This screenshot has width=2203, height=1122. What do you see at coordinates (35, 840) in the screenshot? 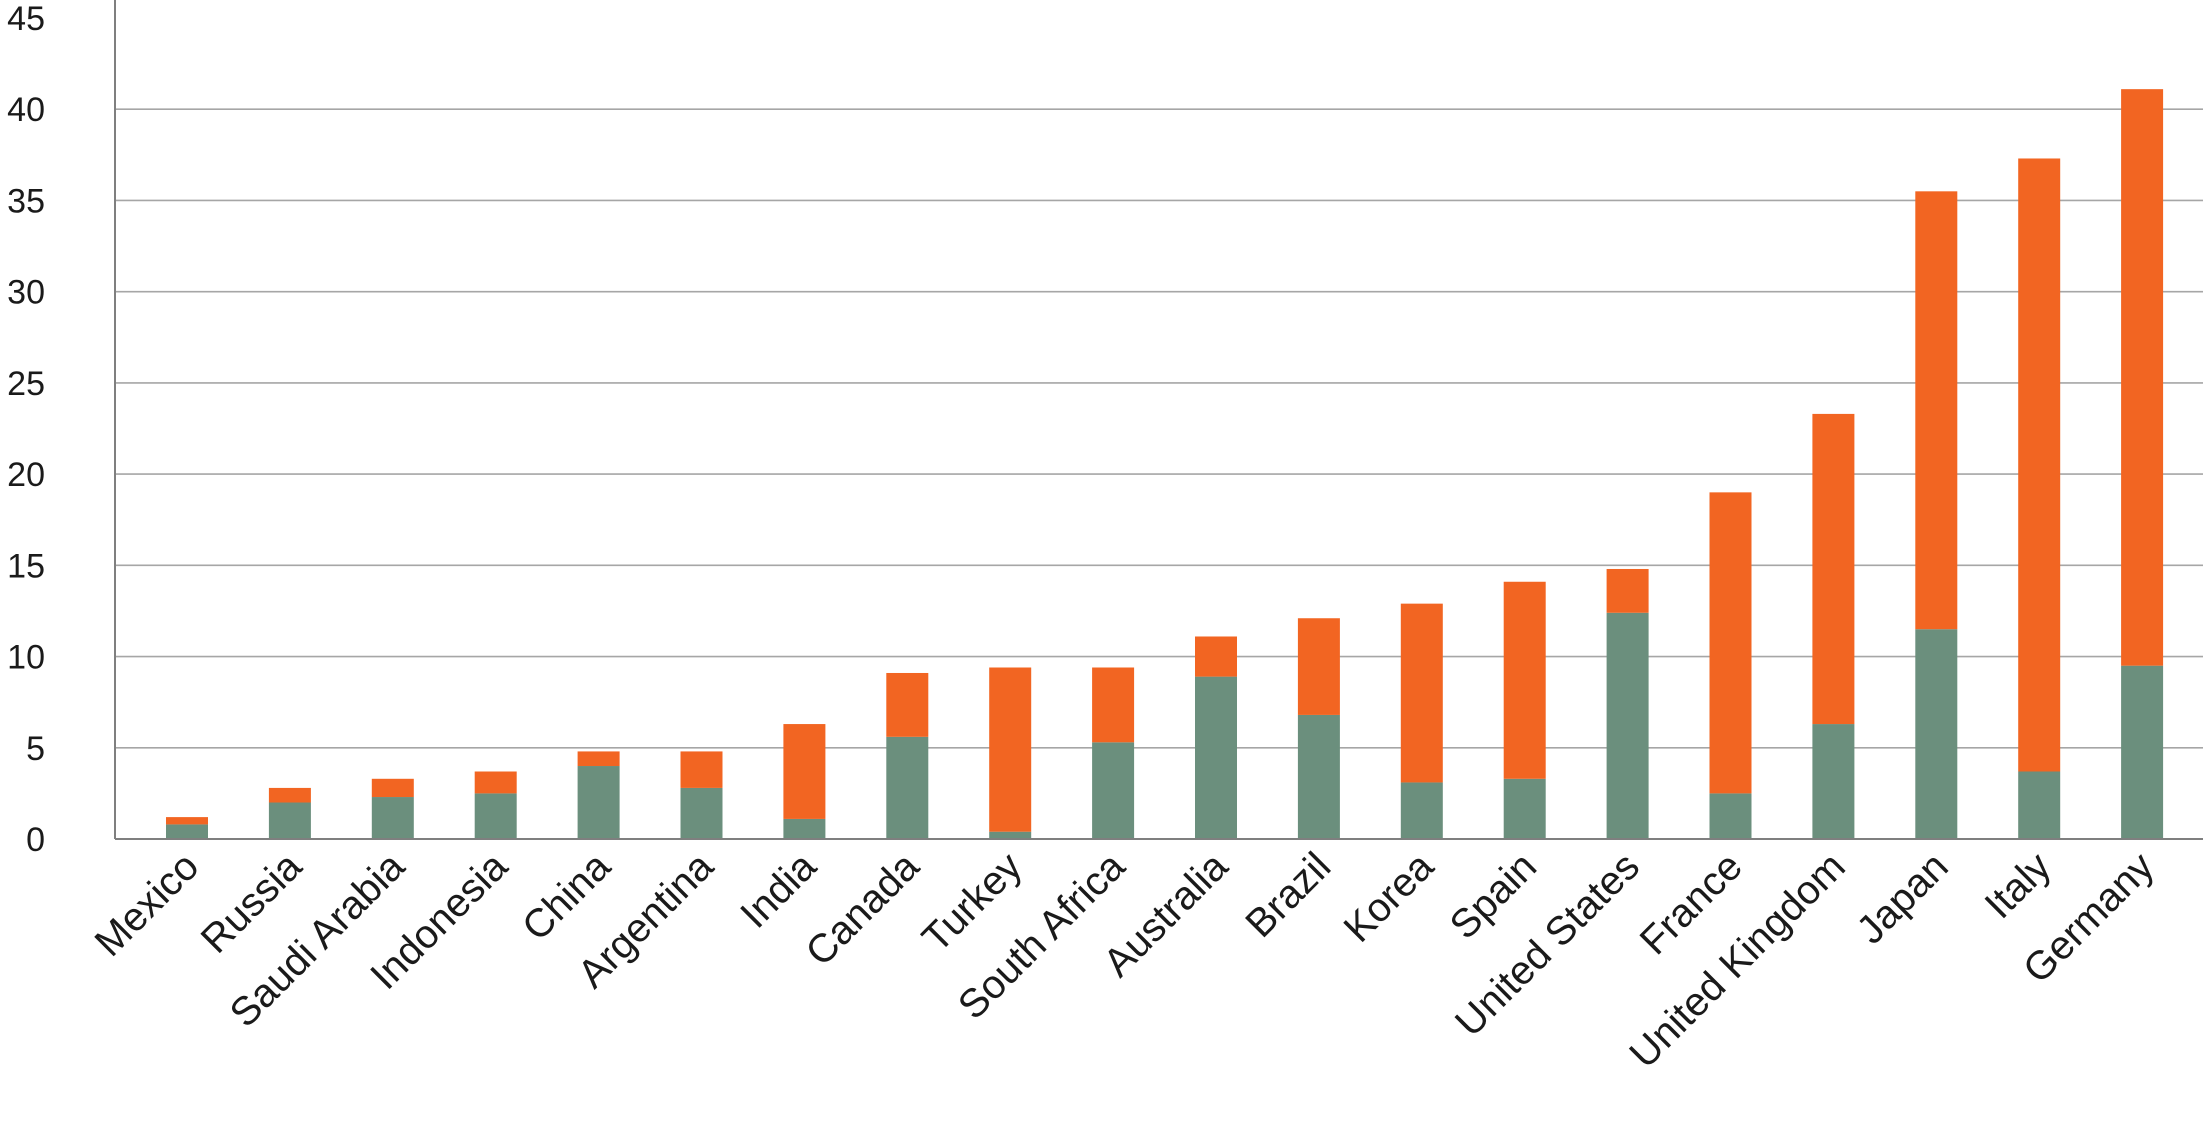
I see `y-tick-label: 0` at bounding box center [35, 840].